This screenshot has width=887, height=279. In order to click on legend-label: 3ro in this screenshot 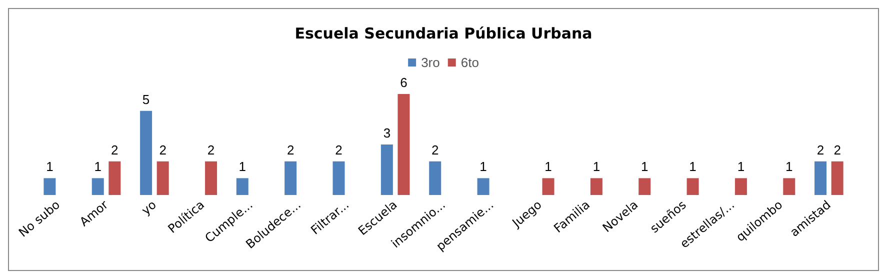, I will do `click(430, 62)`.